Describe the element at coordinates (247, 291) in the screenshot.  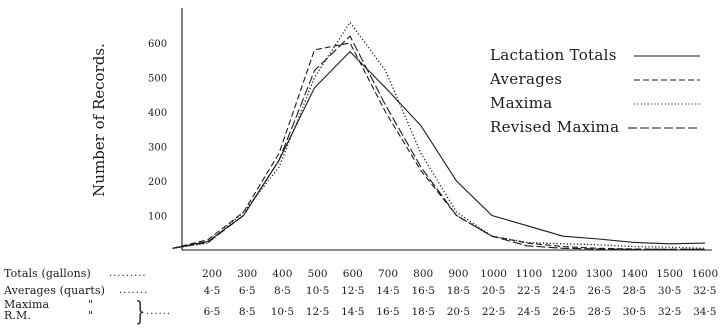
I see `x-tick-averages-1: 6·5` at that location.